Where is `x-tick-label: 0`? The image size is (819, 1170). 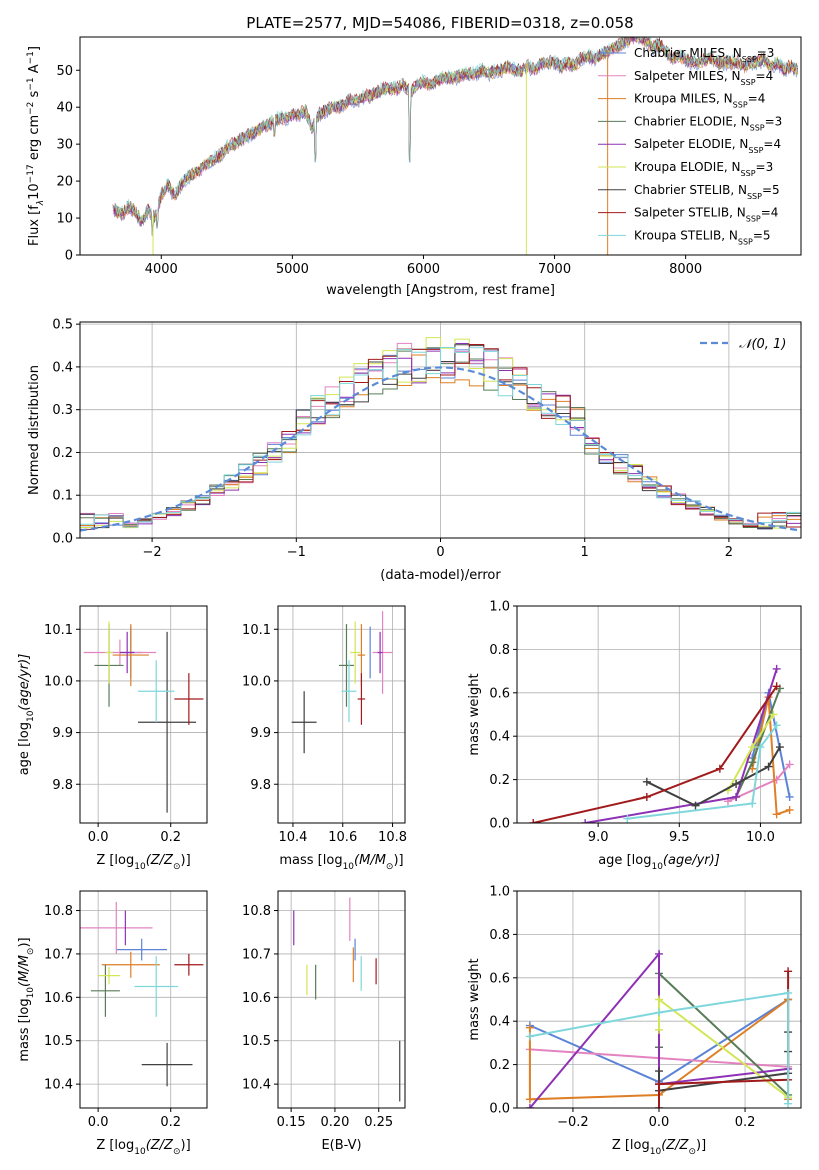 x-tick-label: 0 is located at coordinates (440, 552).